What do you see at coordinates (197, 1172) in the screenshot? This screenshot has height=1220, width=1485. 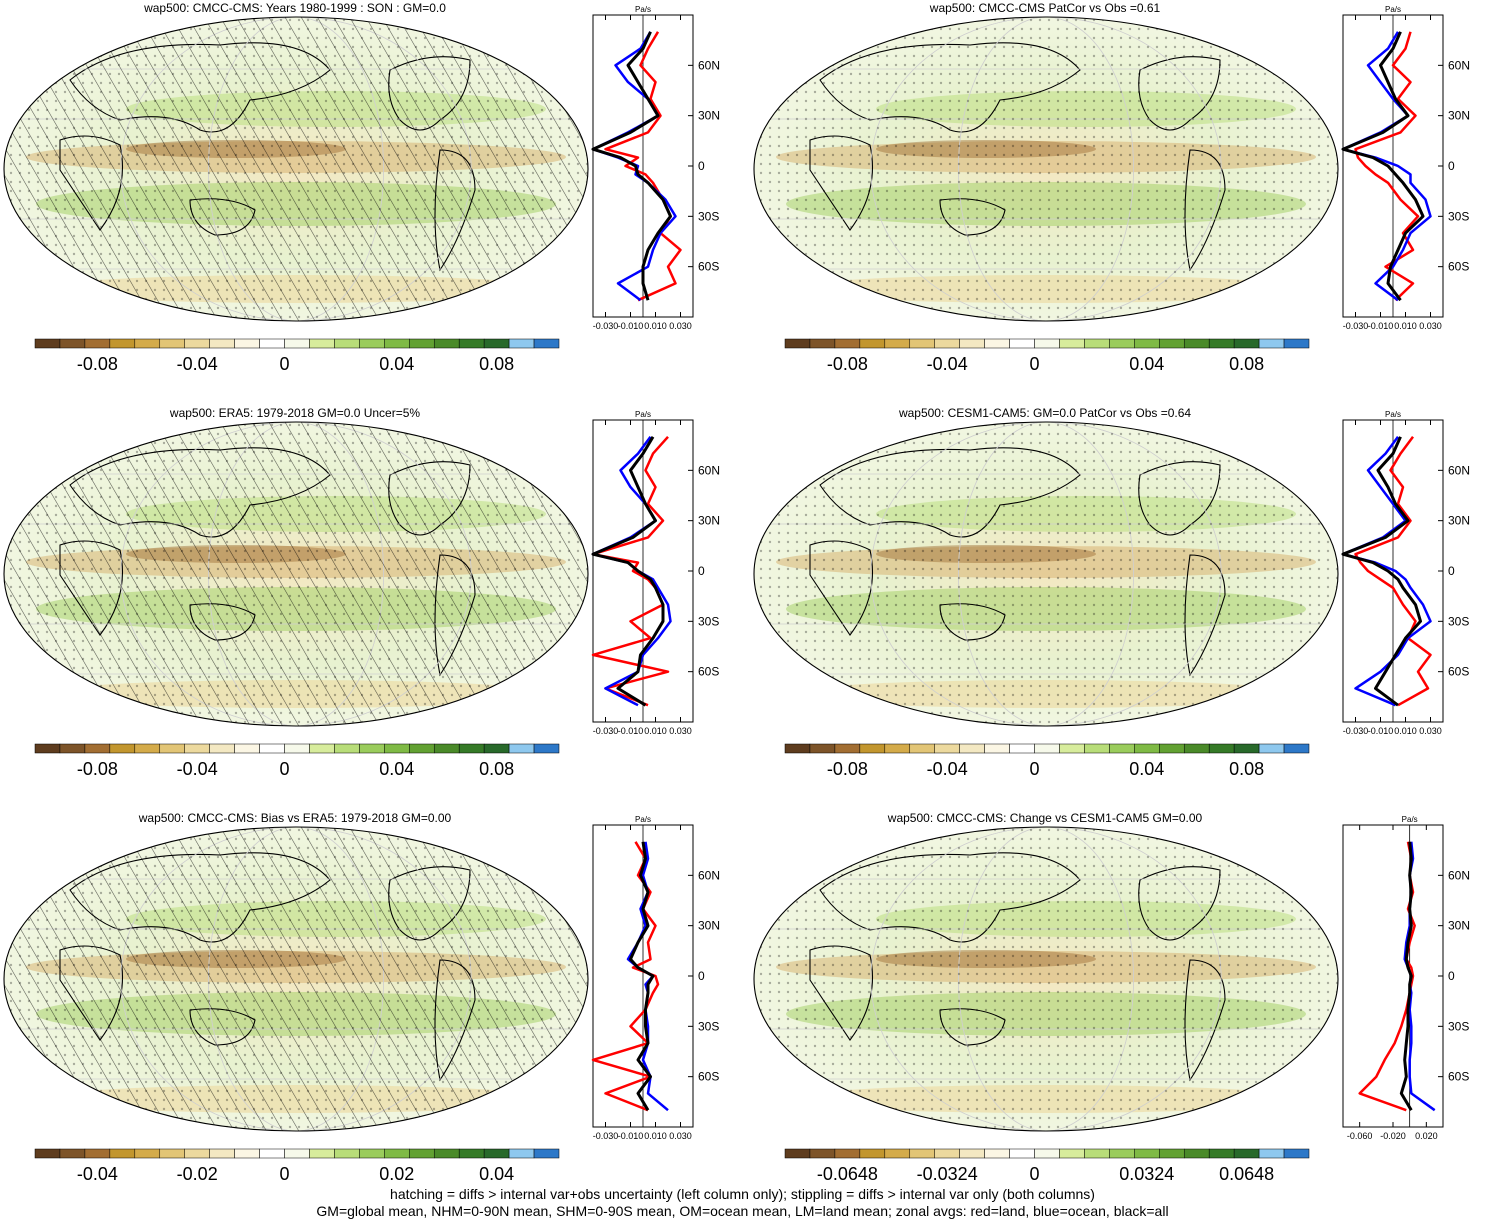 I see `colorbar-tick-label: -0.02` at bounding box center [197, 1172].